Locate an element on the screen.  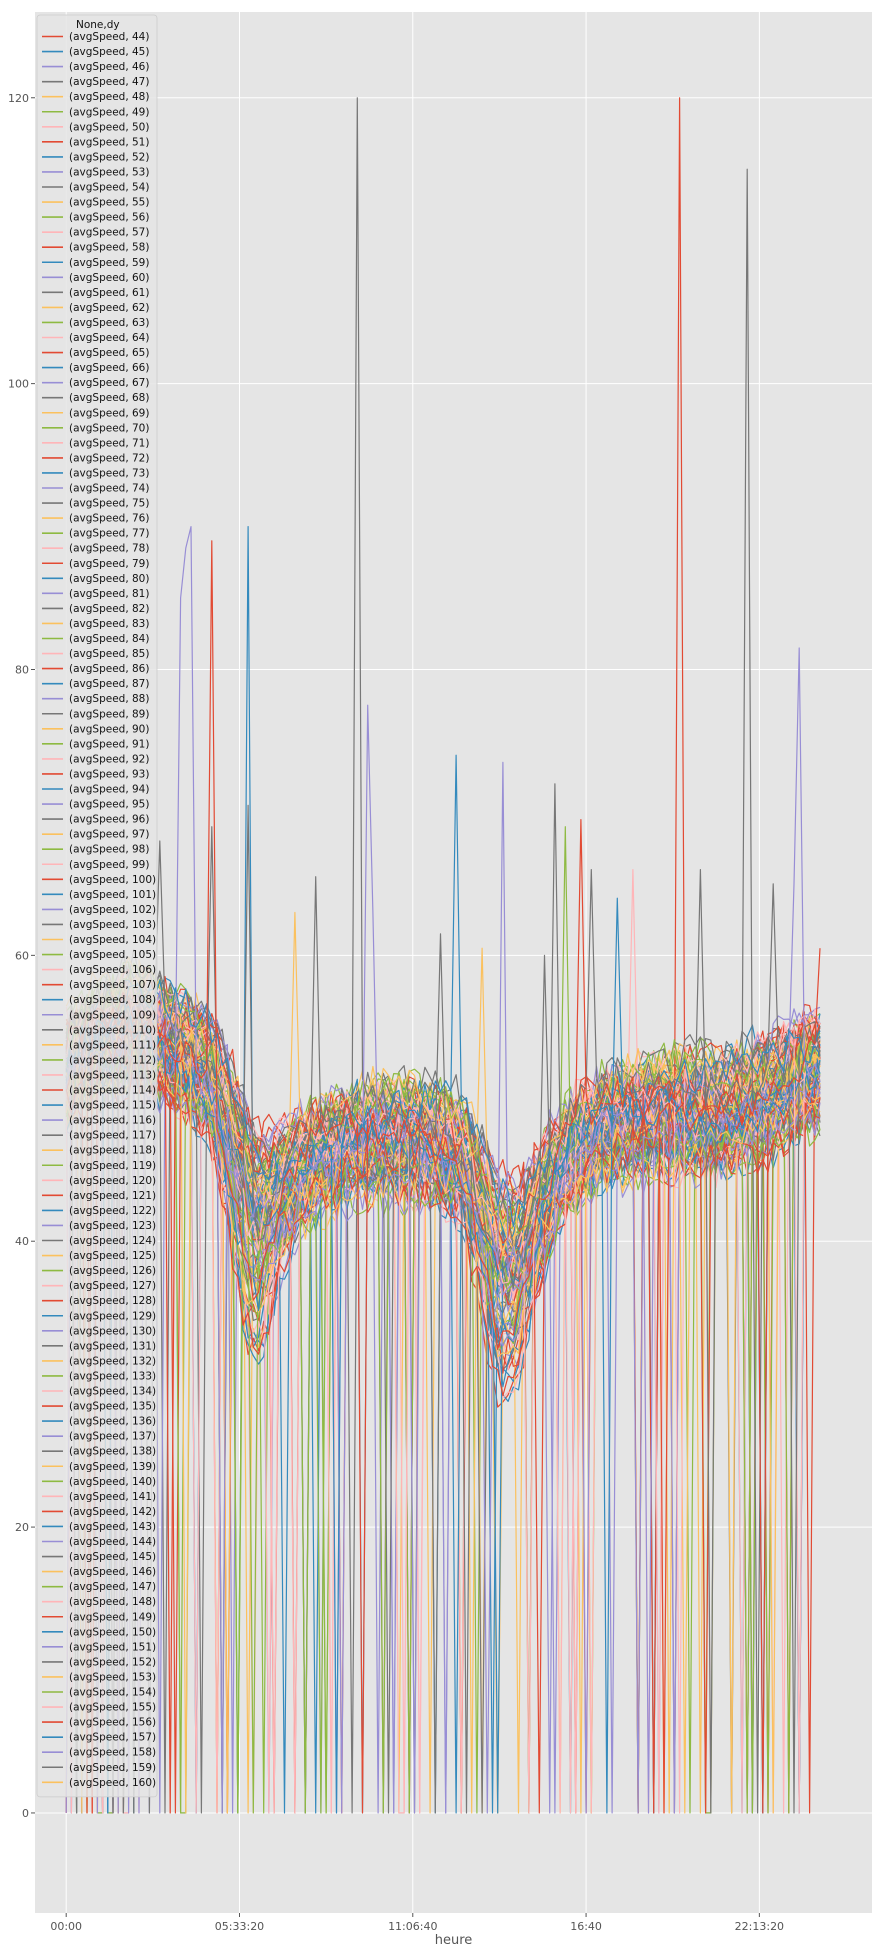
legend-entry: (avgSpeed, 91) is located at coordinates (109, 744).